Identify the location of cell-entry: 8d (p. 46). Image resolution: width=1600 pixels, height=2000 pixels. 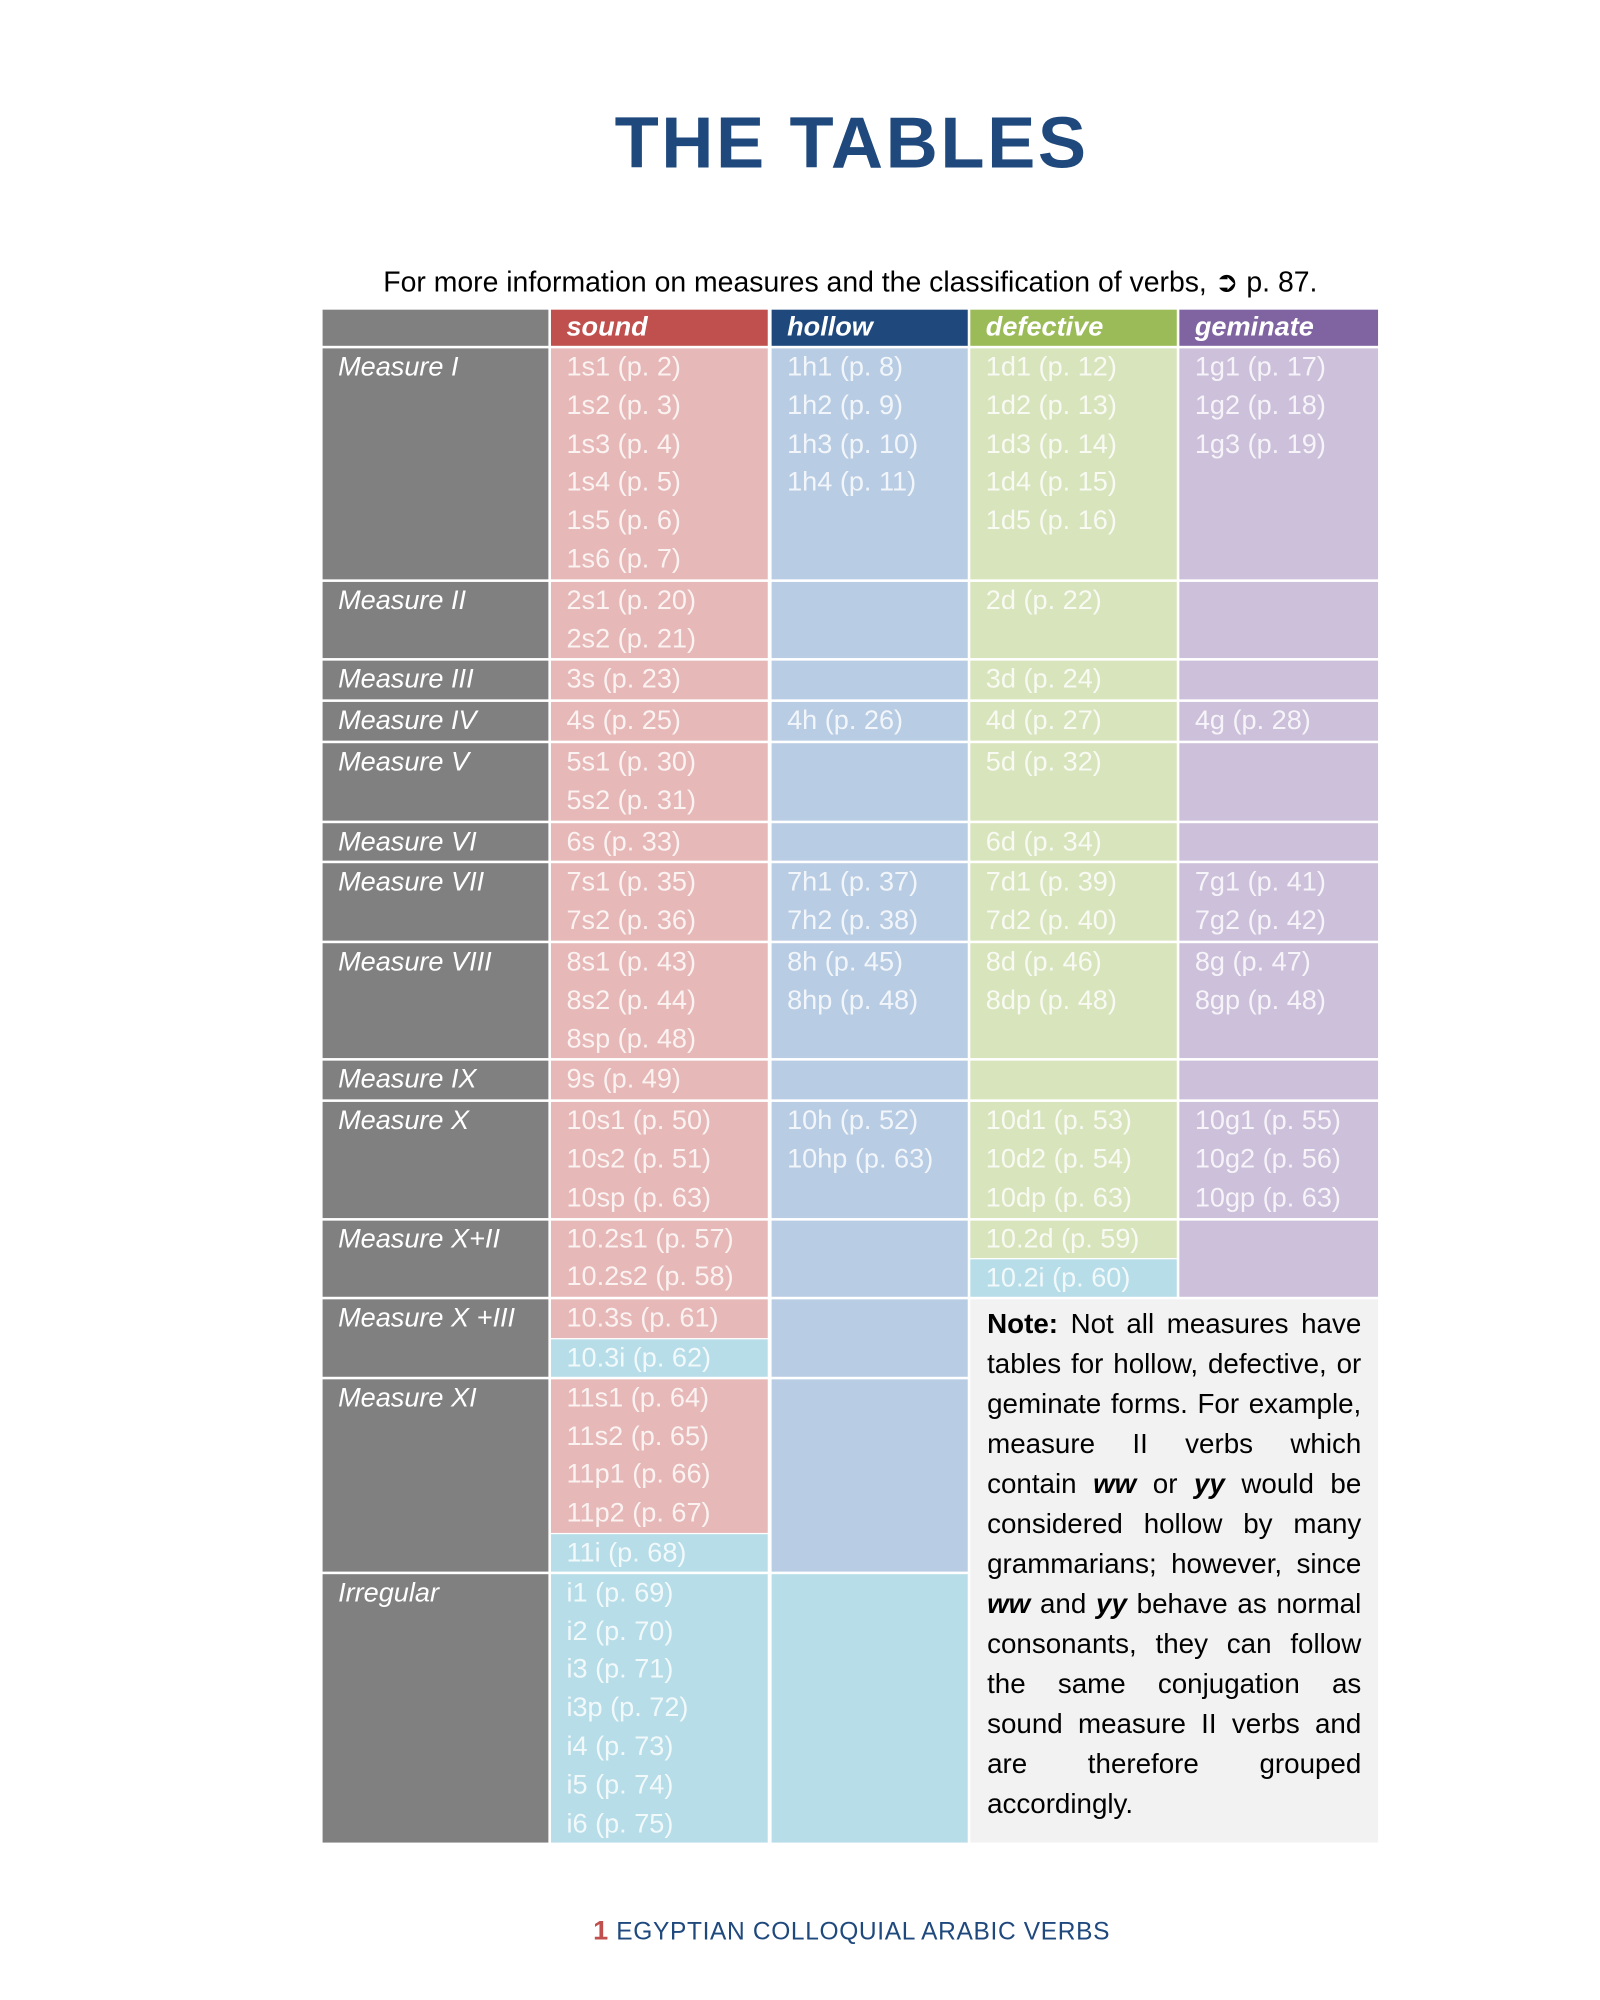
(1043, 962).